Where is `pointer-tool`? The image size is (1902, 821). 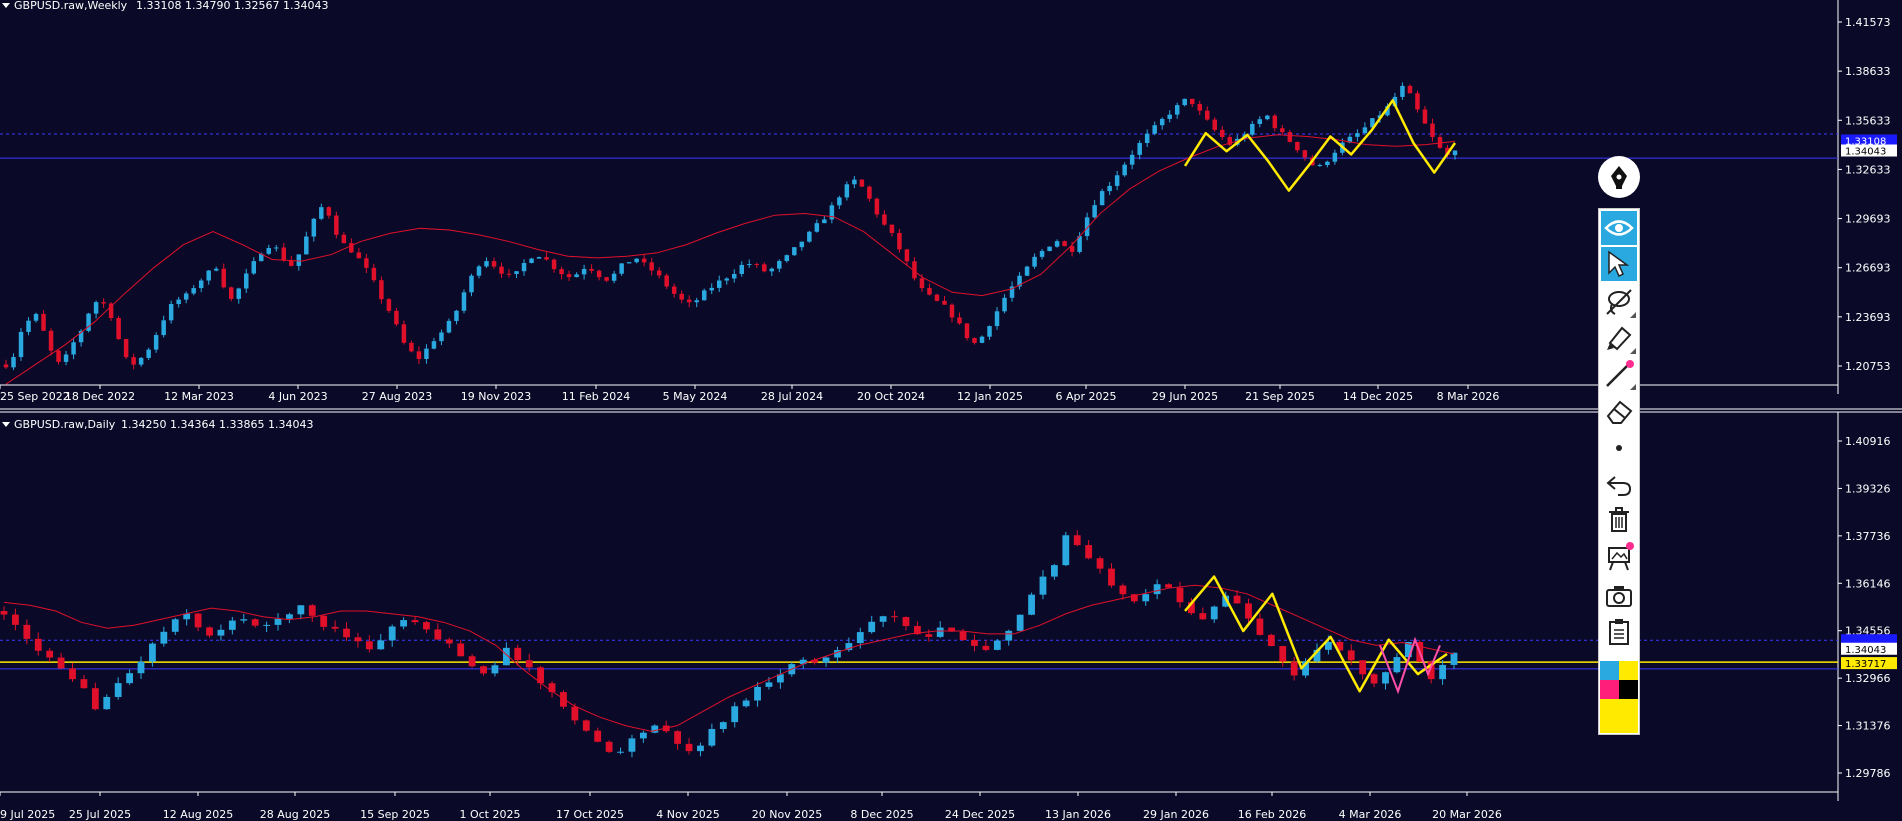
pointer-tool is located at coordinates (1619, 264).